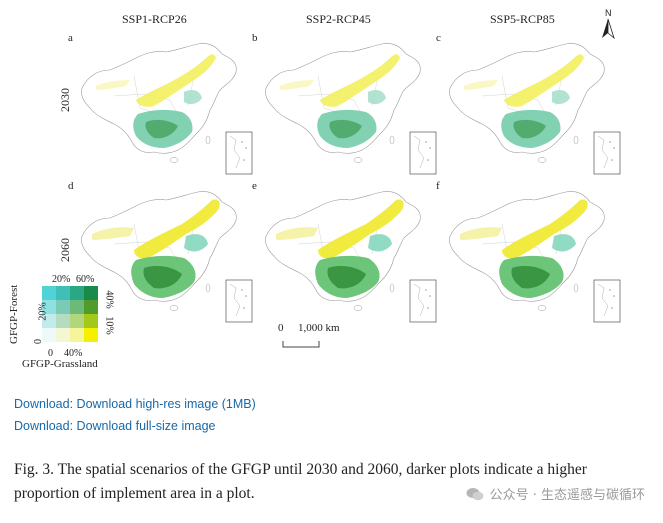 The image size is (663, 523). What do you see at coordinates (438, 38) in the screenshot?
I see `panel-letter-c: c` at bounding box center [438, 38].